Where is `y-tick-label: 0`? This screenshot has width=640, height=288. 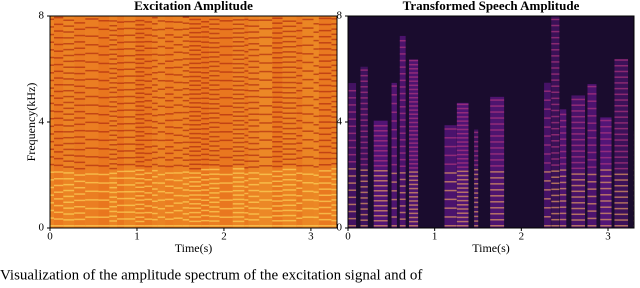 y-tick-label: 0 is located at coordinates (42, 228).